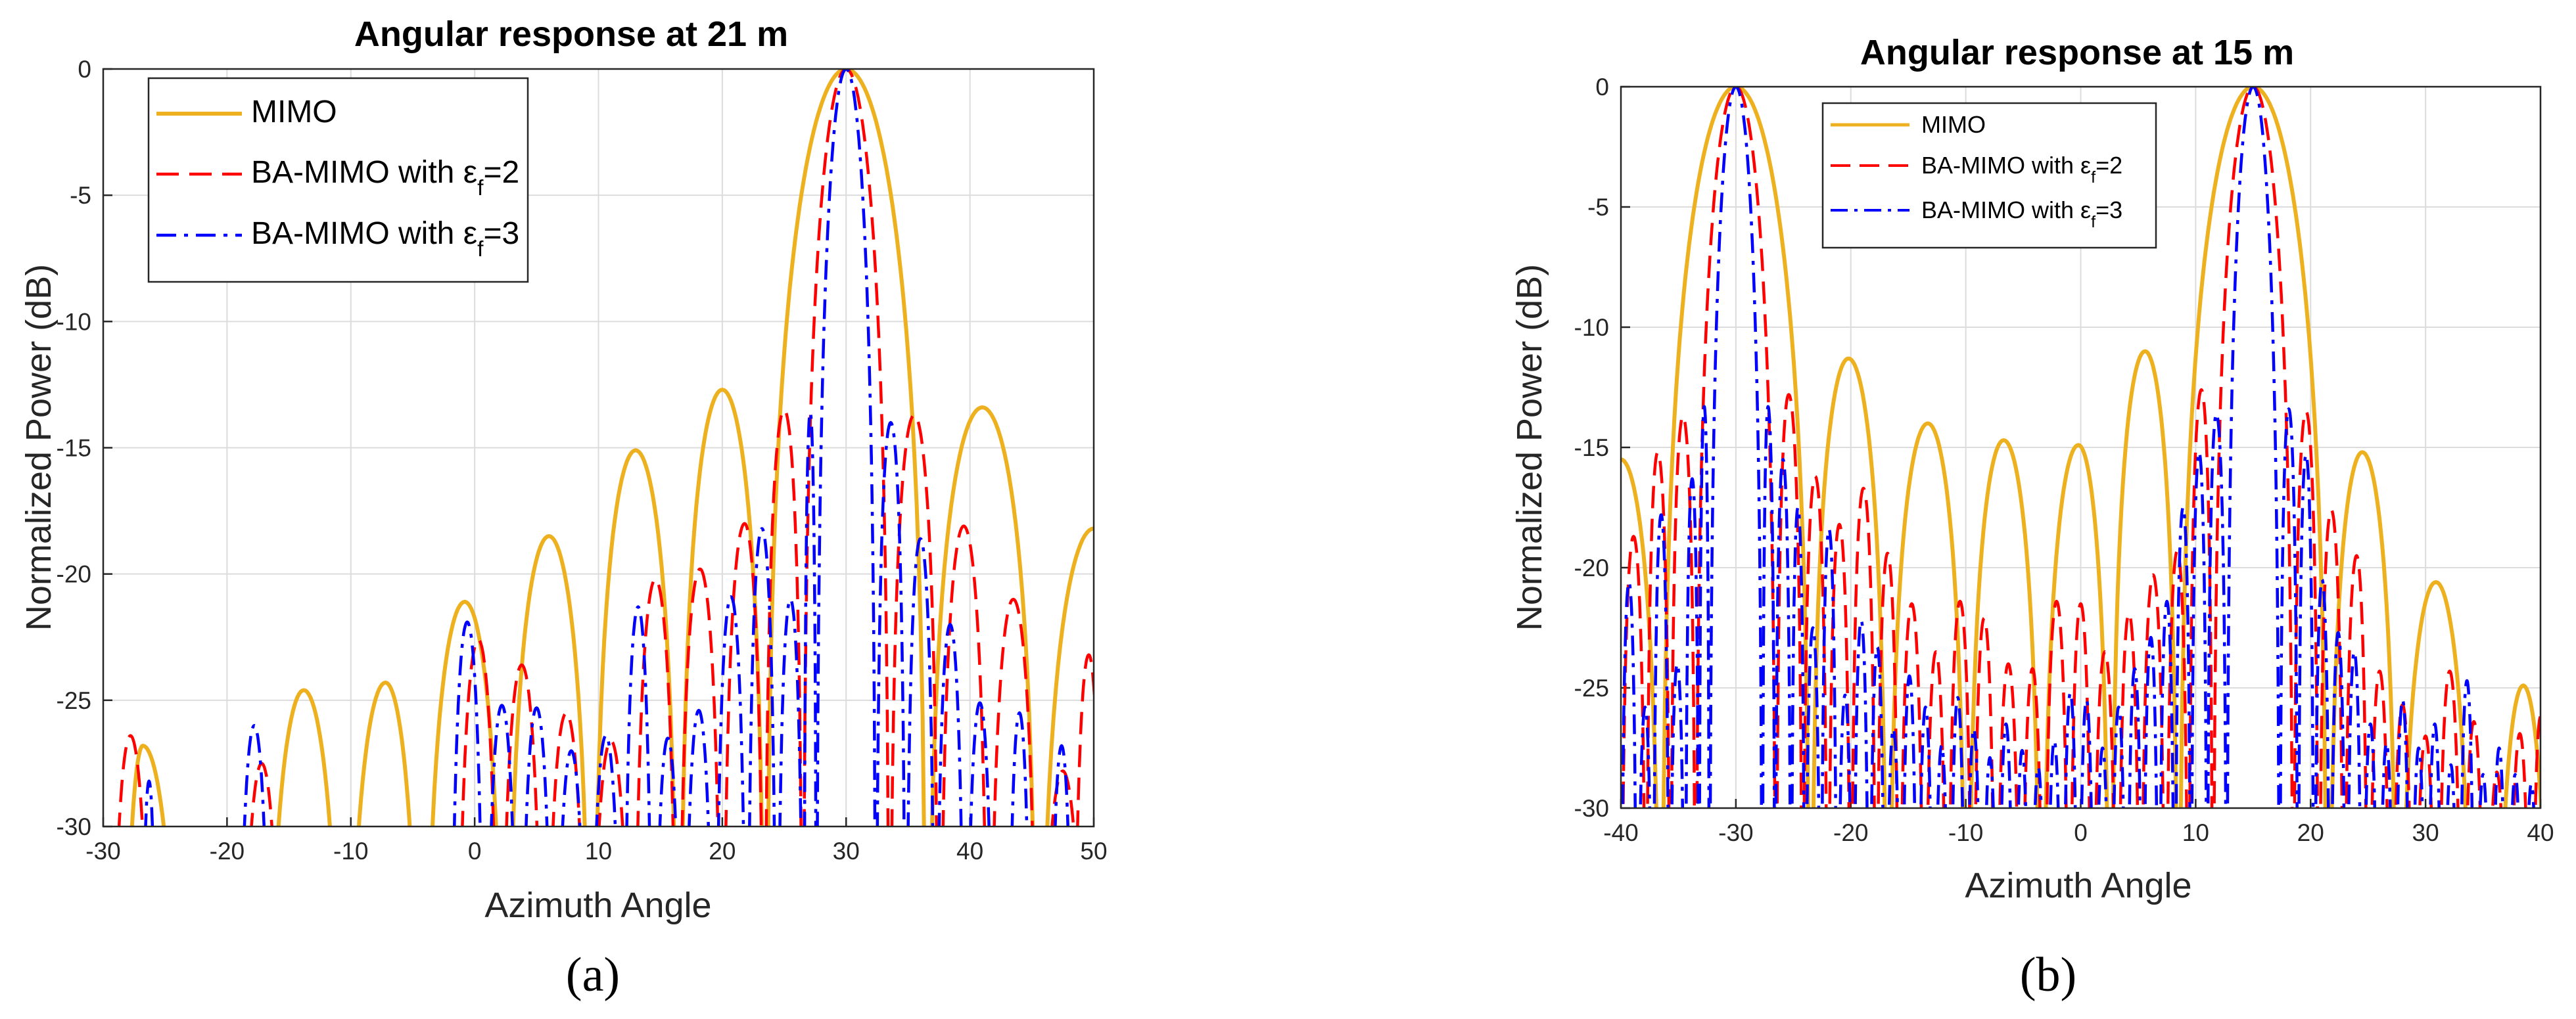  I want to click on chart-a-xtick-label: 10, so click(598, 851).